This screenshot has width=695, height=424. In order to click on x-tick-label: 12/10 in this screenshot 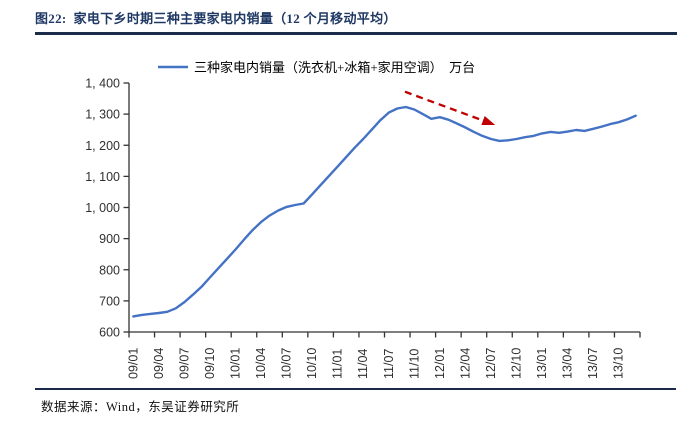, I will do `click(517, 363)`.